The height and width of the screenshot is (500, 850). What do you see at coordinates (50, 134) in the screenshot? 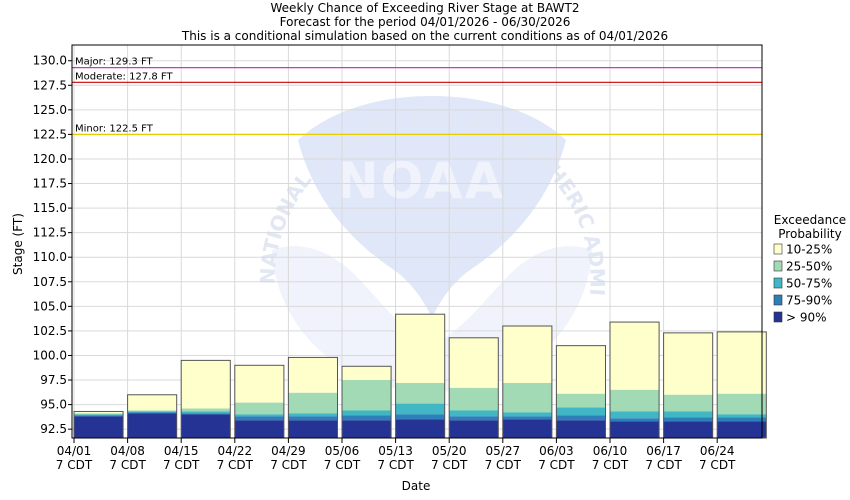
I see `y-tick-label-12: 122.5` at bounding box center [50, 134].